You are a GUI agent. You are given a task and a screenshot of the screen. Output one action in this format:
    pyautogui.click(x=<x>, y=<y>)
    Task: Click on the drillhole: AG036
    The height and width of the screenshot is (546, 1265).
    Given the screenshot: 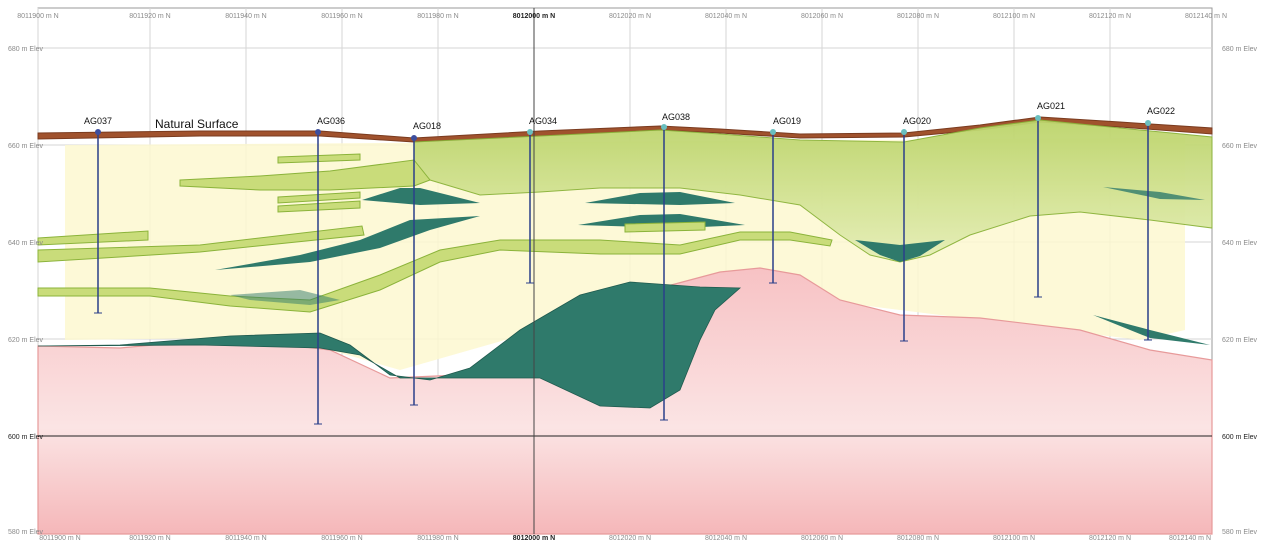 What is the action you would take?
    pyautogui.click(x=329, y=270)
    